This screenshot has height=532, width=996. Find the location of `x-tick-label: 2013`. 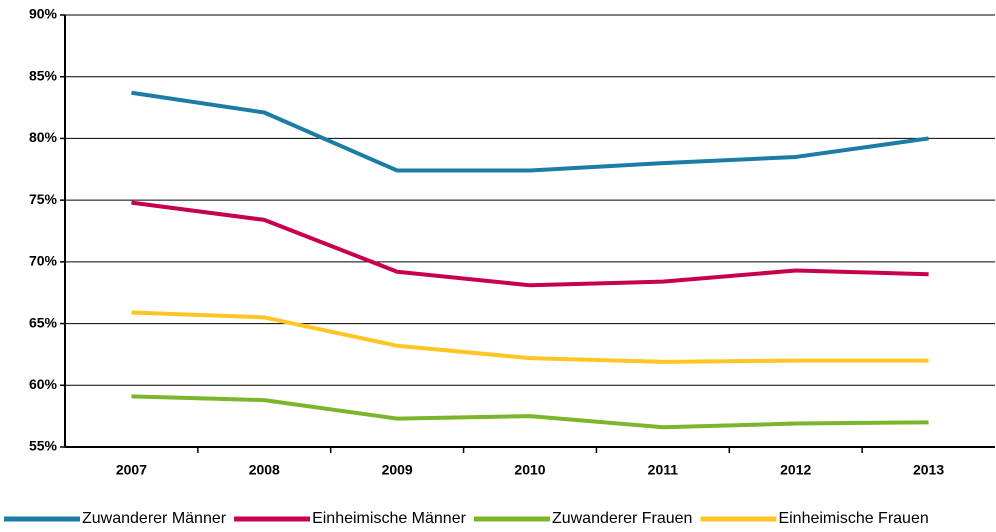

x-tick-label: 2013 is located at coordinates (928, 470).